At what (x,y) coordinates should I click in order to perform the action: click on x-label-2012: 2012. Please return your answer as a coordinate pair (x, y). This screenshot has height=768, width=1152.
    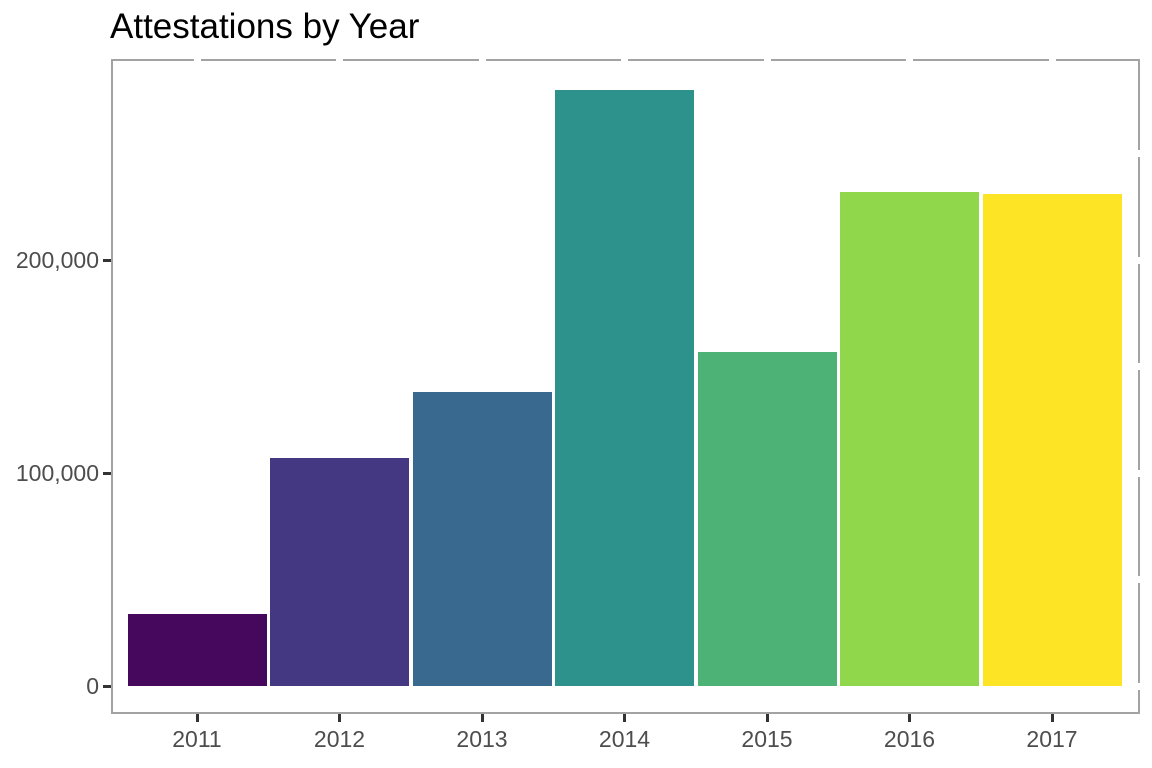
    Looking at the image, I should click on (339, 739).